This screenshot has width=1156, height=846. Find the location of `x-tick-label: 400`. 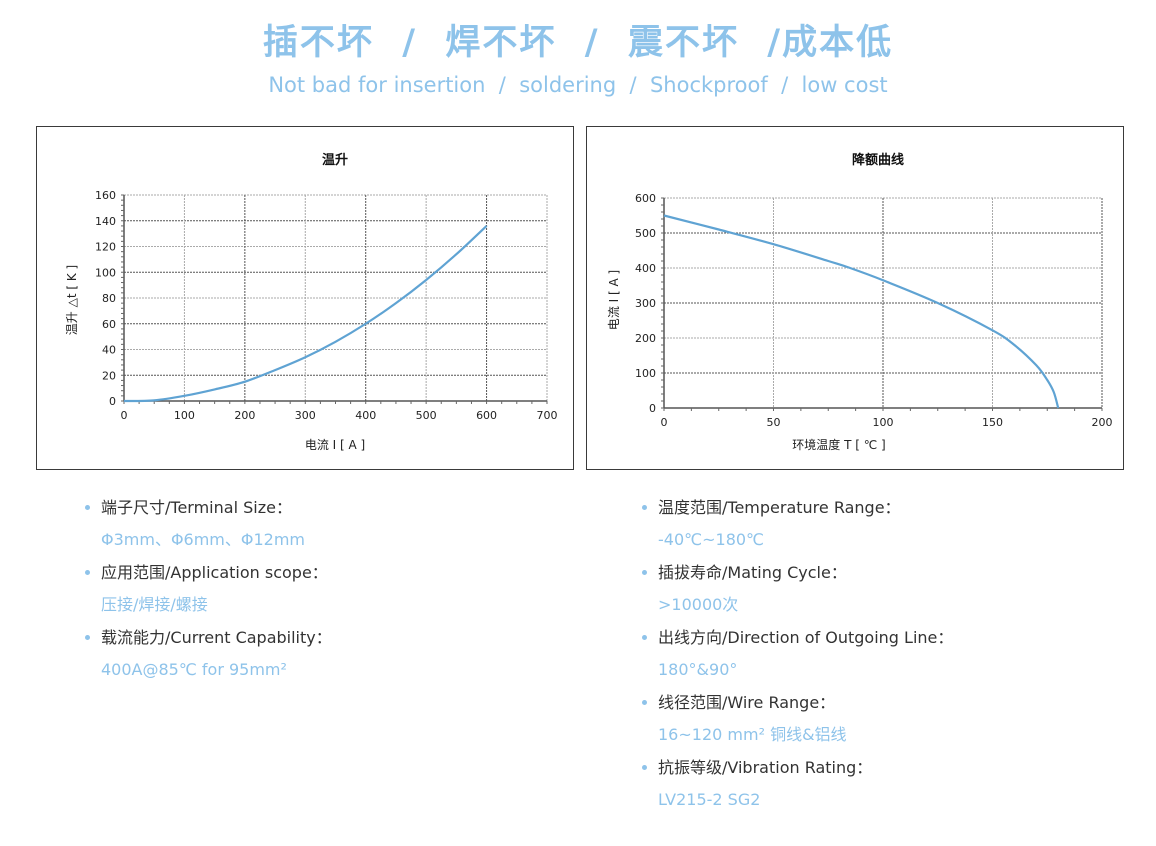

x-tick-label: 400 is located at coordinates (365, 415).